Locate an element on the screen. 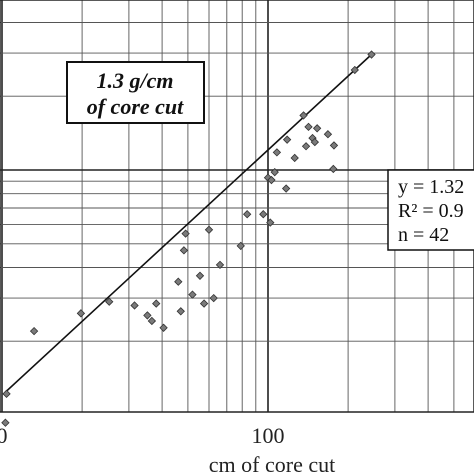  title-box-frame is located at coordinates (135, 92).